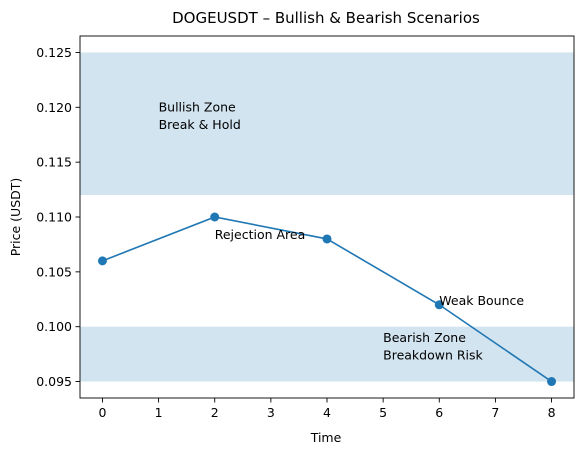 This screenshot has width=584, height=455. Describe the element at coordinates (159, 412) in the screenshot. I see `x-tick-label: 1` at that location.